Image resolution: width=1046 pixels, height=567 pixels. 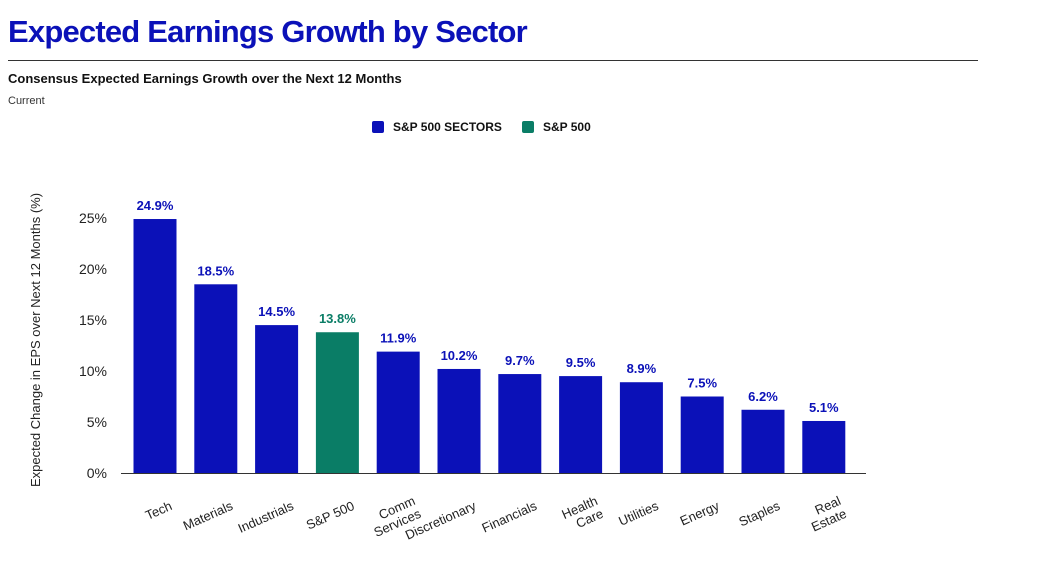 What do you see at coordinates (215, 270) in the screenshot?
I see `bar-value-label: 18.5%` at bounding box center [215, 270].